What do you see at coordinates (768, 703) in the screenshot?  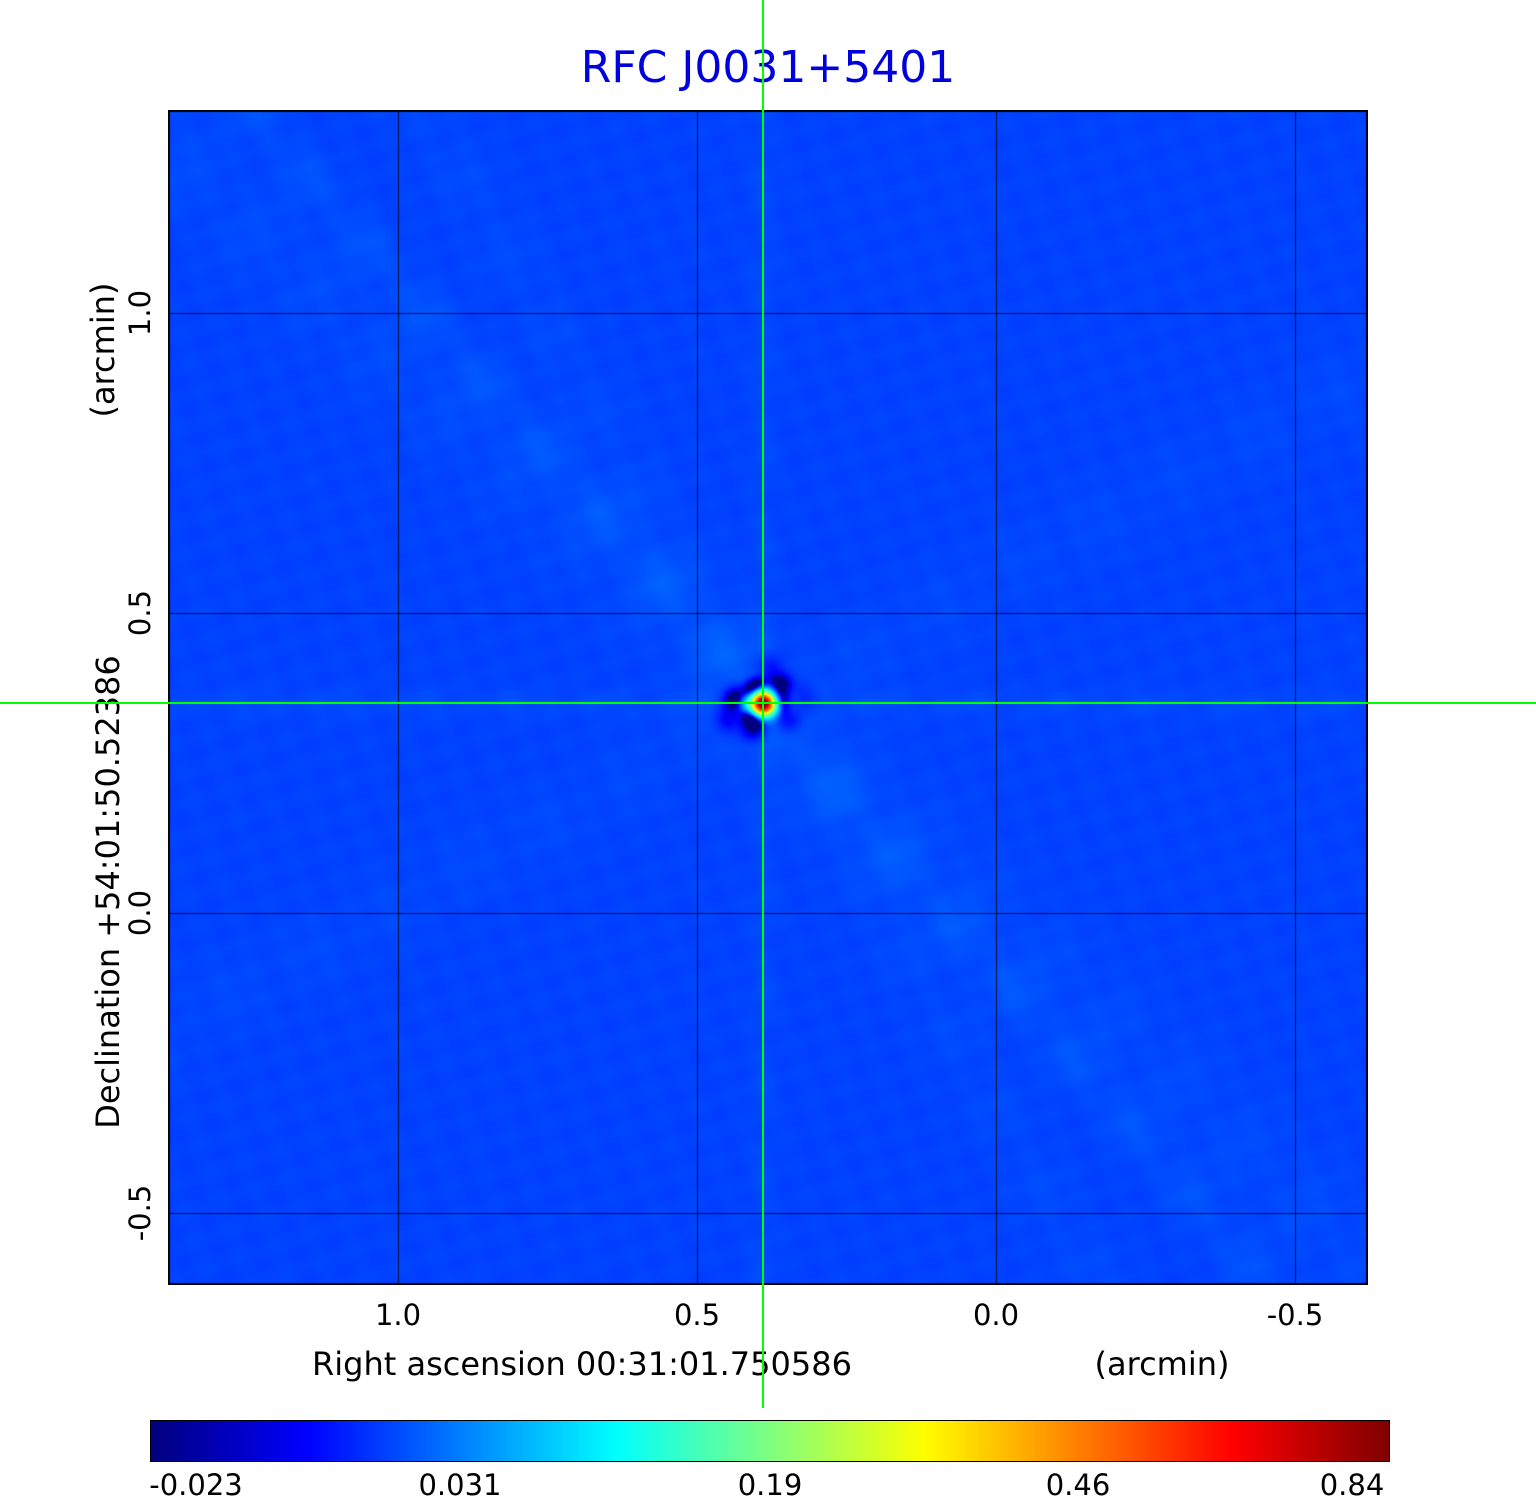 I see `crosshair-horizontal-line` at bounding box center [768, 703].